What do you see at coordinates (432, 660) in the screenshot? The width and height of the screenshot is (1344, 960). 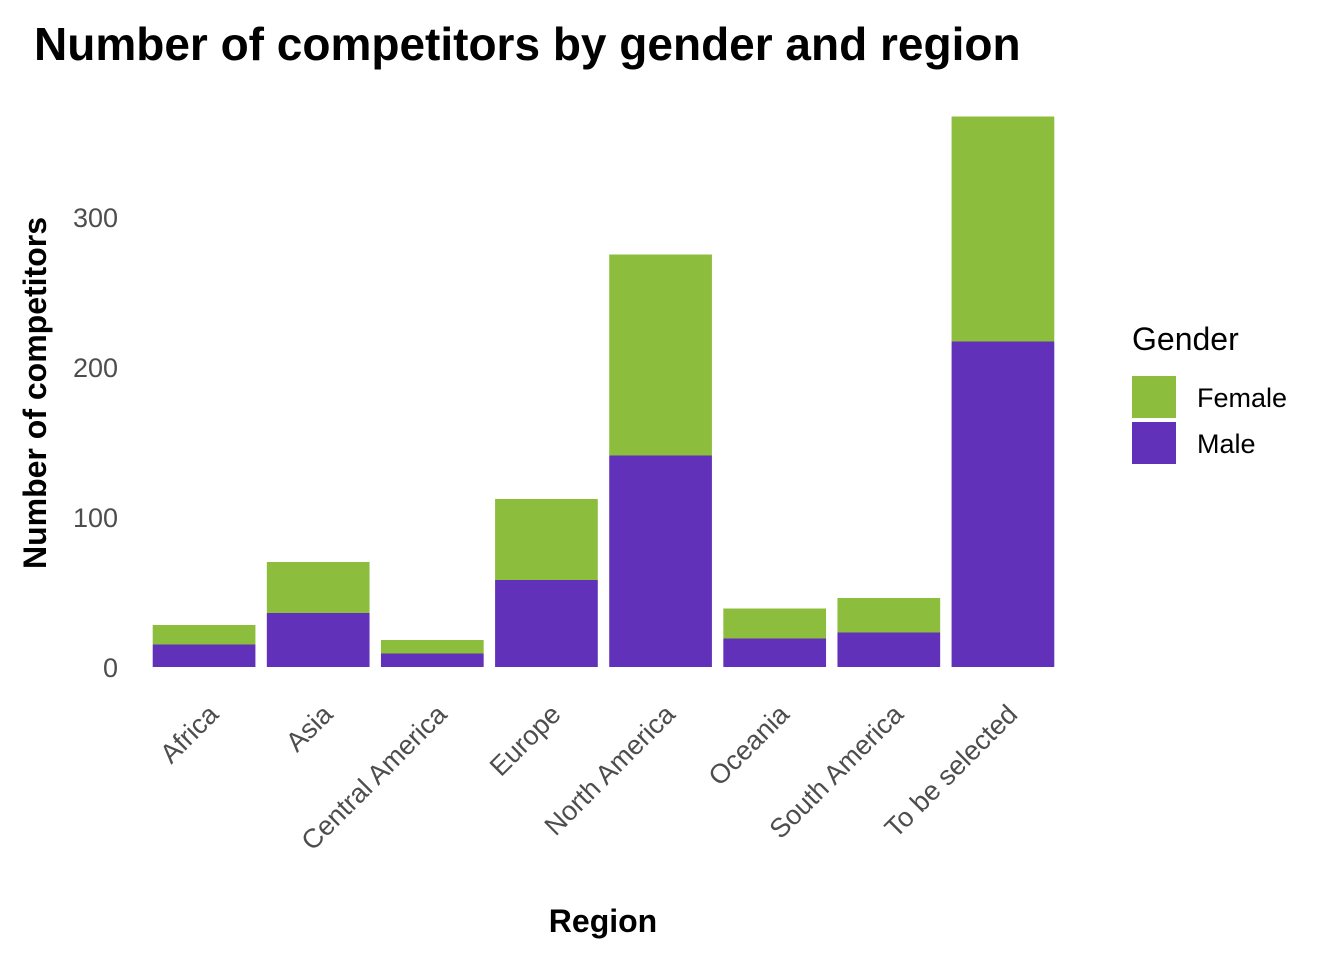 I see `bar-central-america-male` at bounding box center [432, 660].